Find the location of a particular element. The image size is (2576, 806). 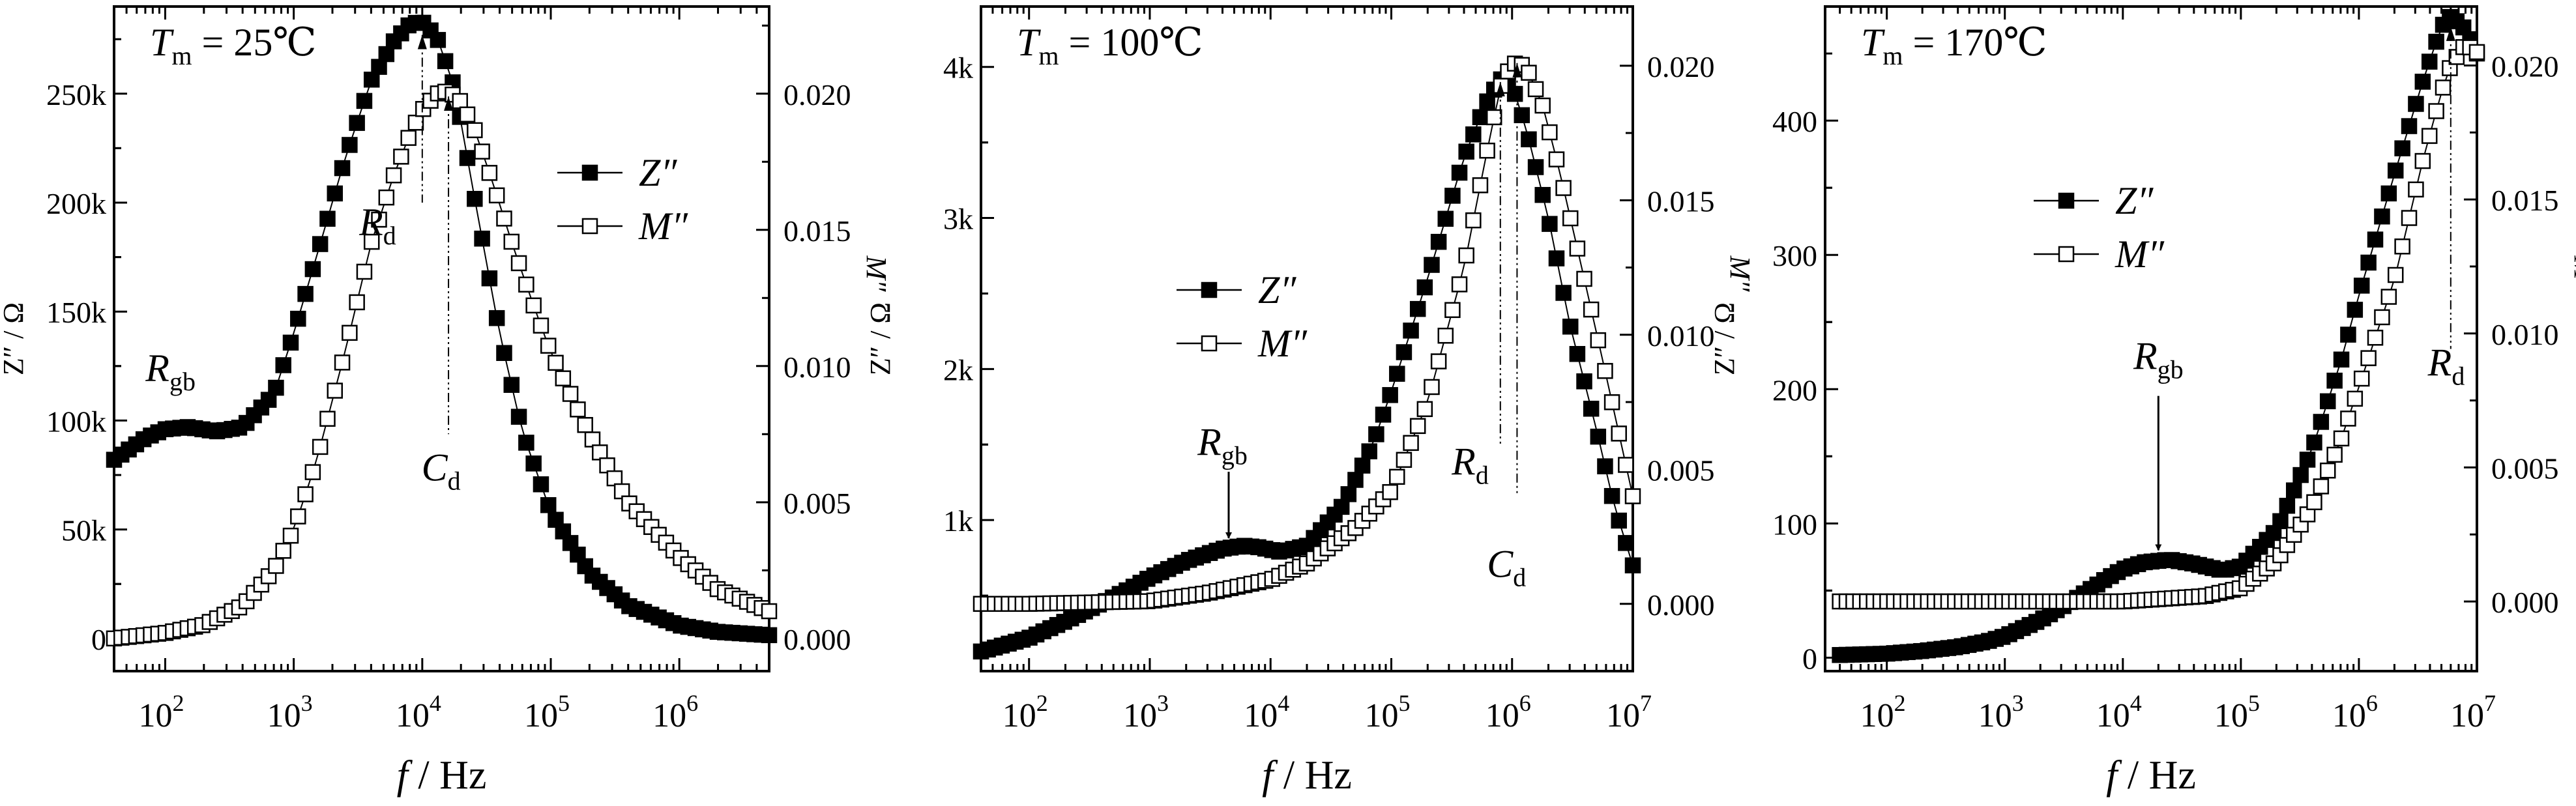

x-tick-label: 10³ is located at coordinates (1146, 712).